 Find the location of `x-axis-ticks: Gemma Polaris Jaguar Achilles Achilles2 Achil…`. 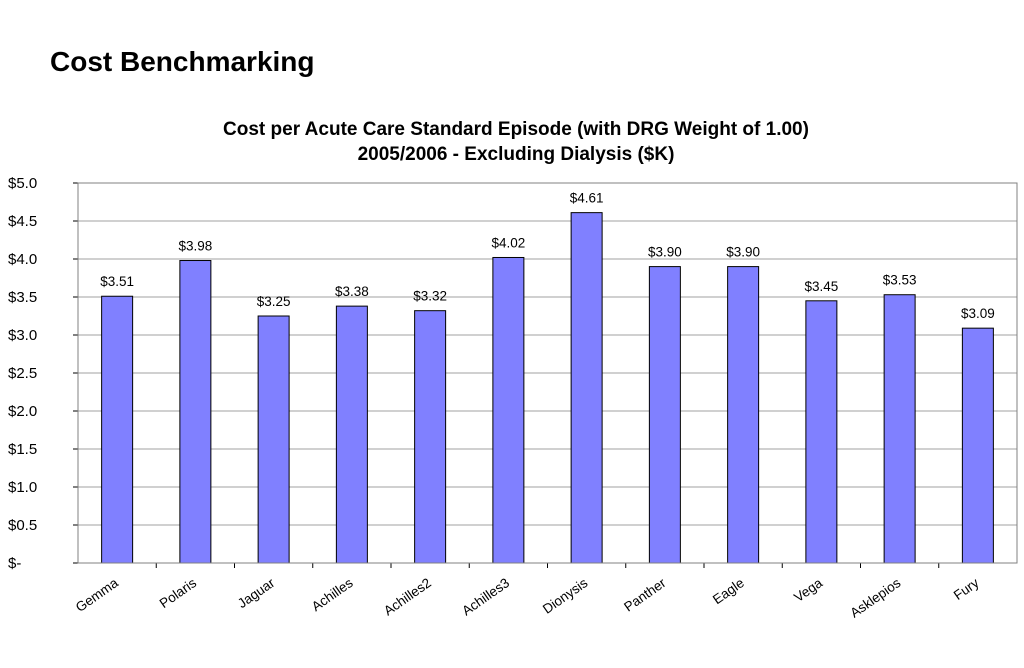

x-axis-ticks: Gemma Polaris Jaguar Achilles Achilles2 Achil… is located at coordinates (527, 592).